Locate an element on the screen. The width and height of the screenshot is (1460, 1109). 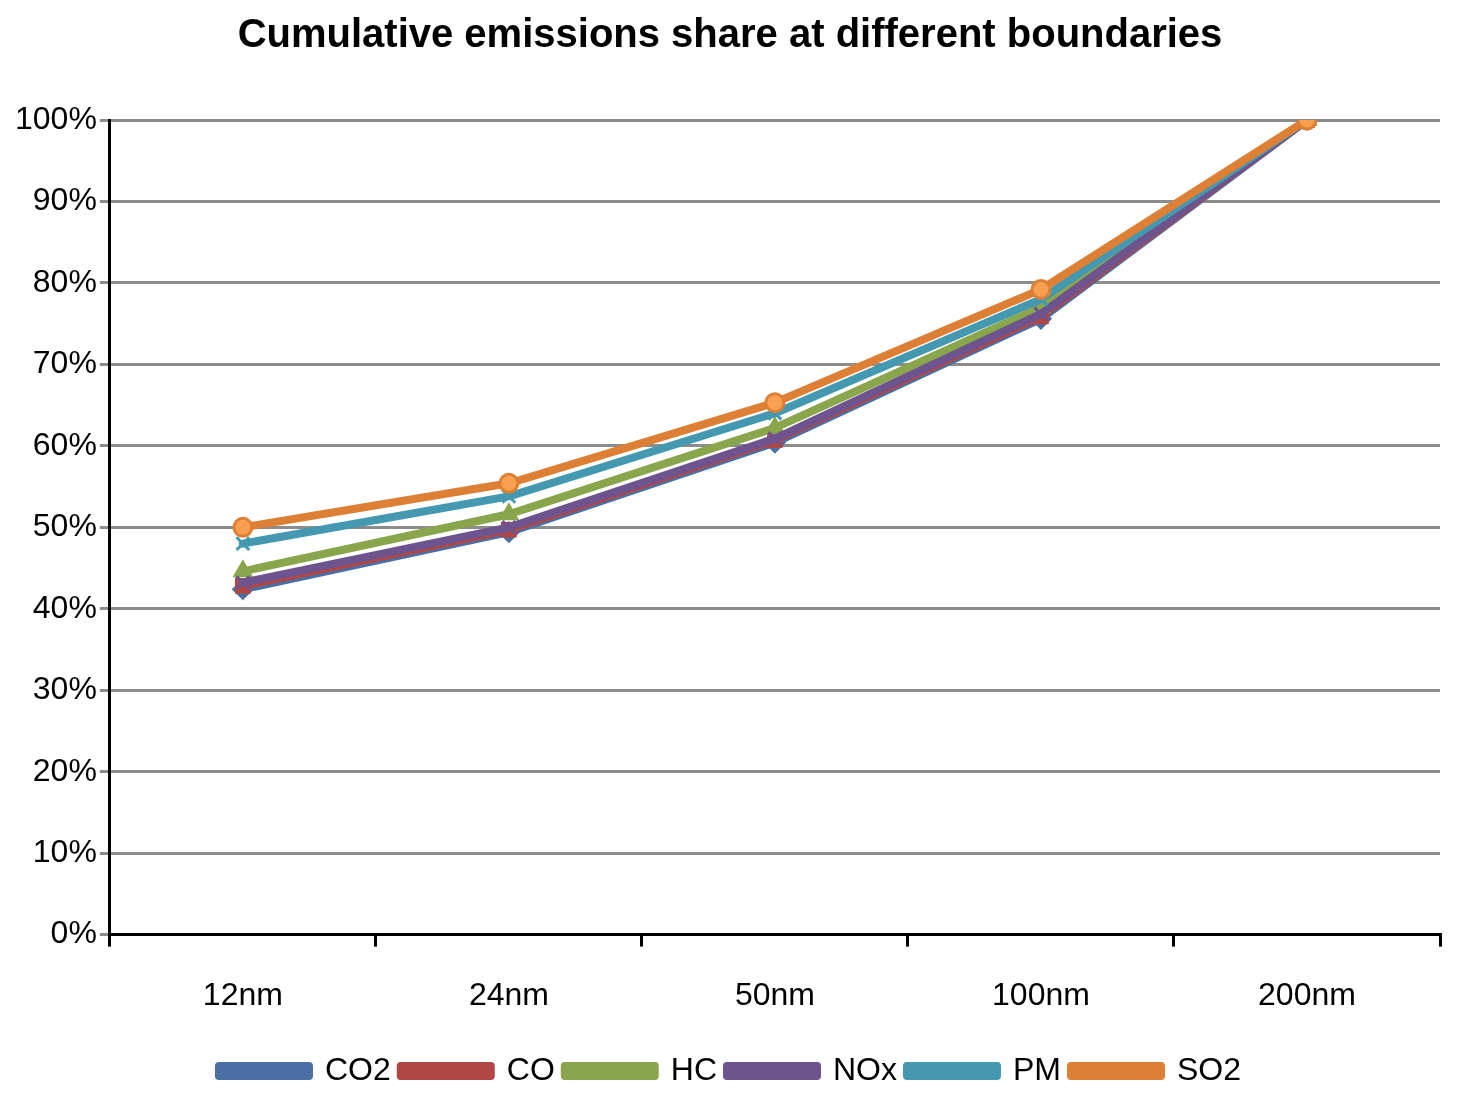
y-tick-label: 60% is located at coordinates (64, 443).